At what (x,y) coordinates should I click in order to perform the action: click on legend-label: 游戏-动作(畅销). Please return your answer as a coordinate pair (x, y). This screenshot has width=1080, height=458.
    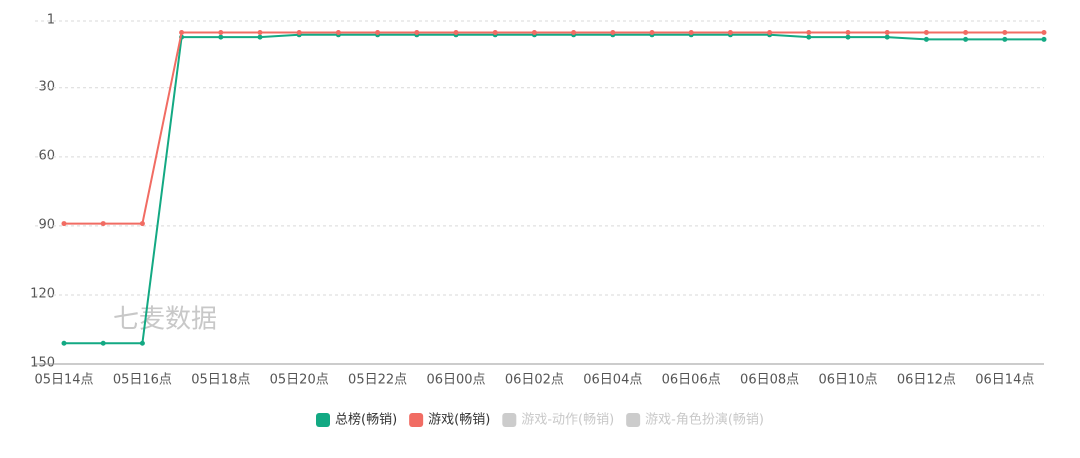
    Looking at the image, I should click on (567, 420).